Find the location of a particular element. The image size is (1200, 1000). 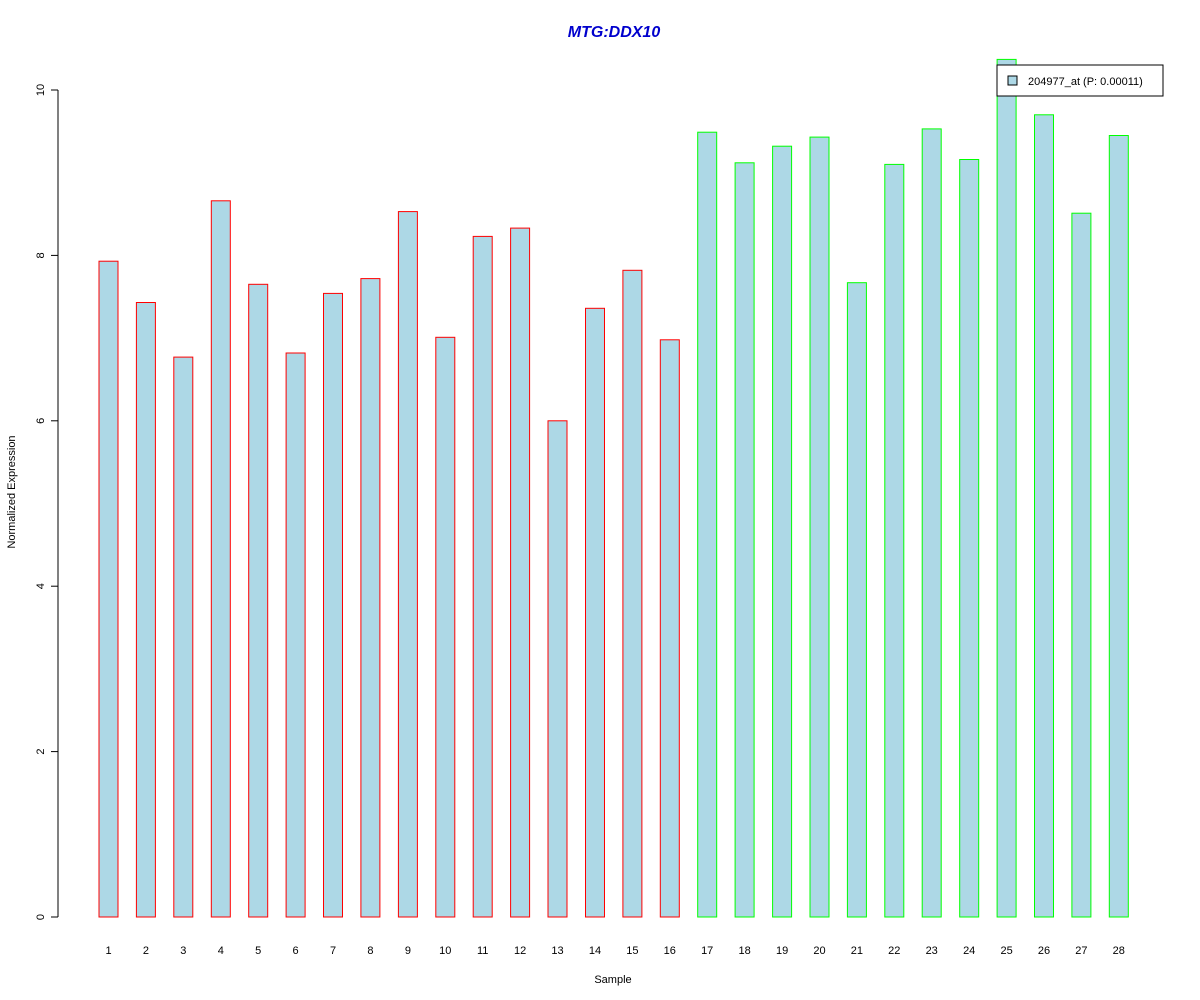

legend-box is located at coordinates (1080, 80).